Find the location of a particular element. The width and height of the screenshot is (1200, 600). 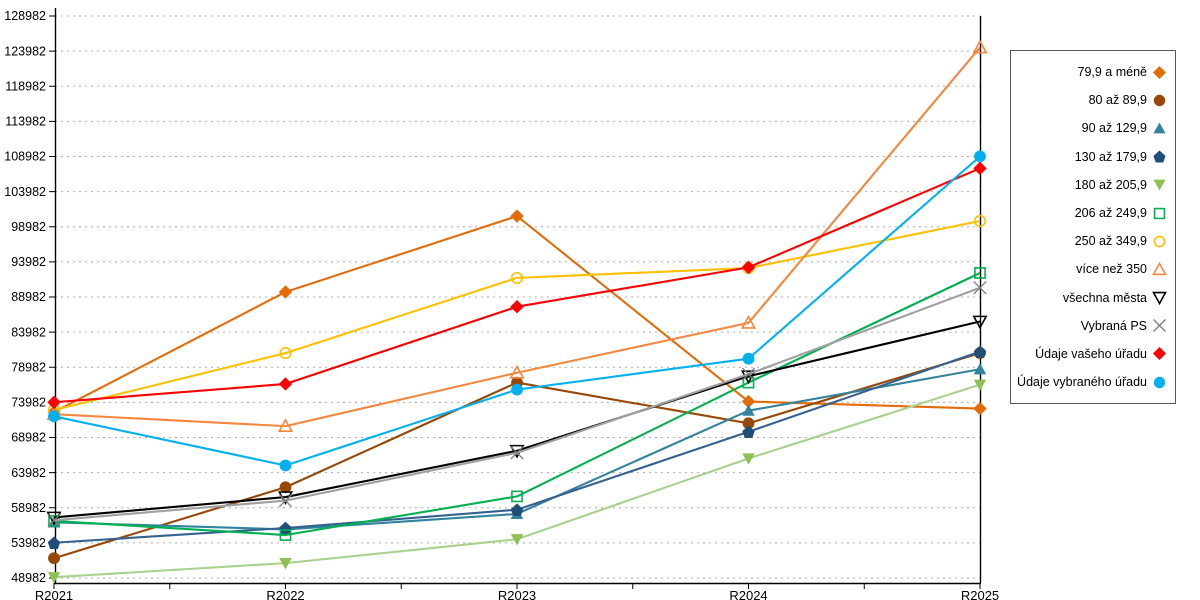

svg-text: 63982 is located at coordinates (28, 473).